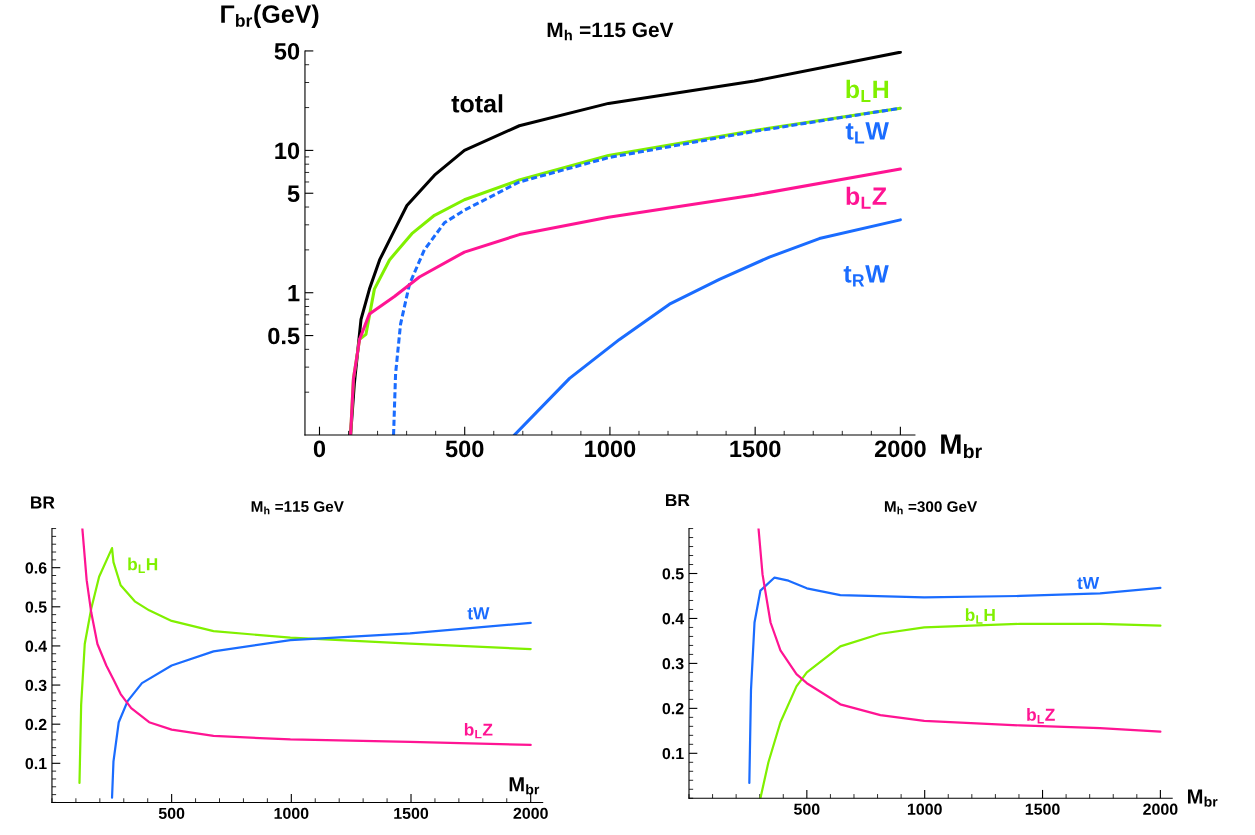 This screenshot has height=835, width=1255. I want to click on y-tick-label: 0.6, so click(36, 568).